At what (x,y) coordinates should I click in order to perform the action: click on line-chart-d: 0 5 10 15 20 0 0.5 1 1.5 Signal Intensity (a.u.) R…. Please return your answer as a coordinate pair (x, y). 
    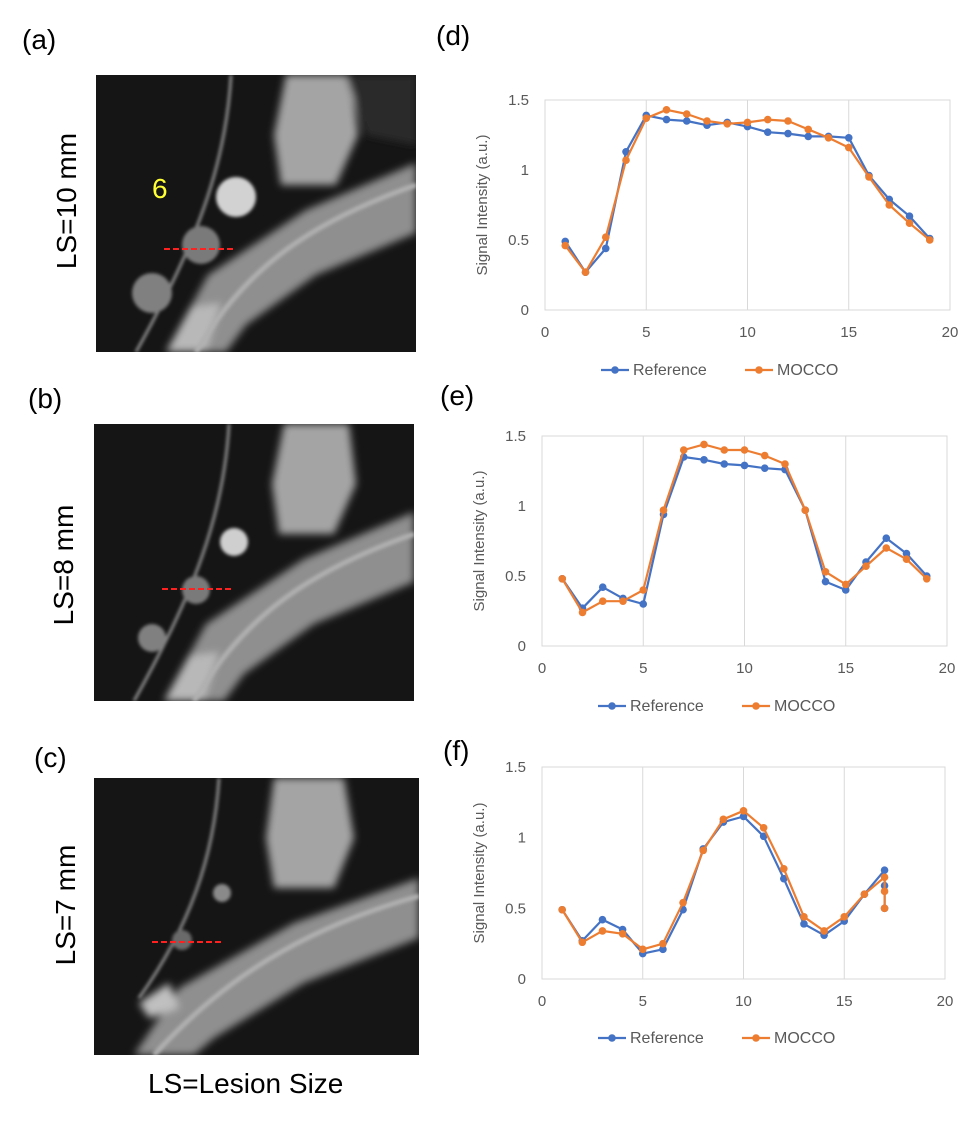
    Looking at the image, I should click on (716, 235).